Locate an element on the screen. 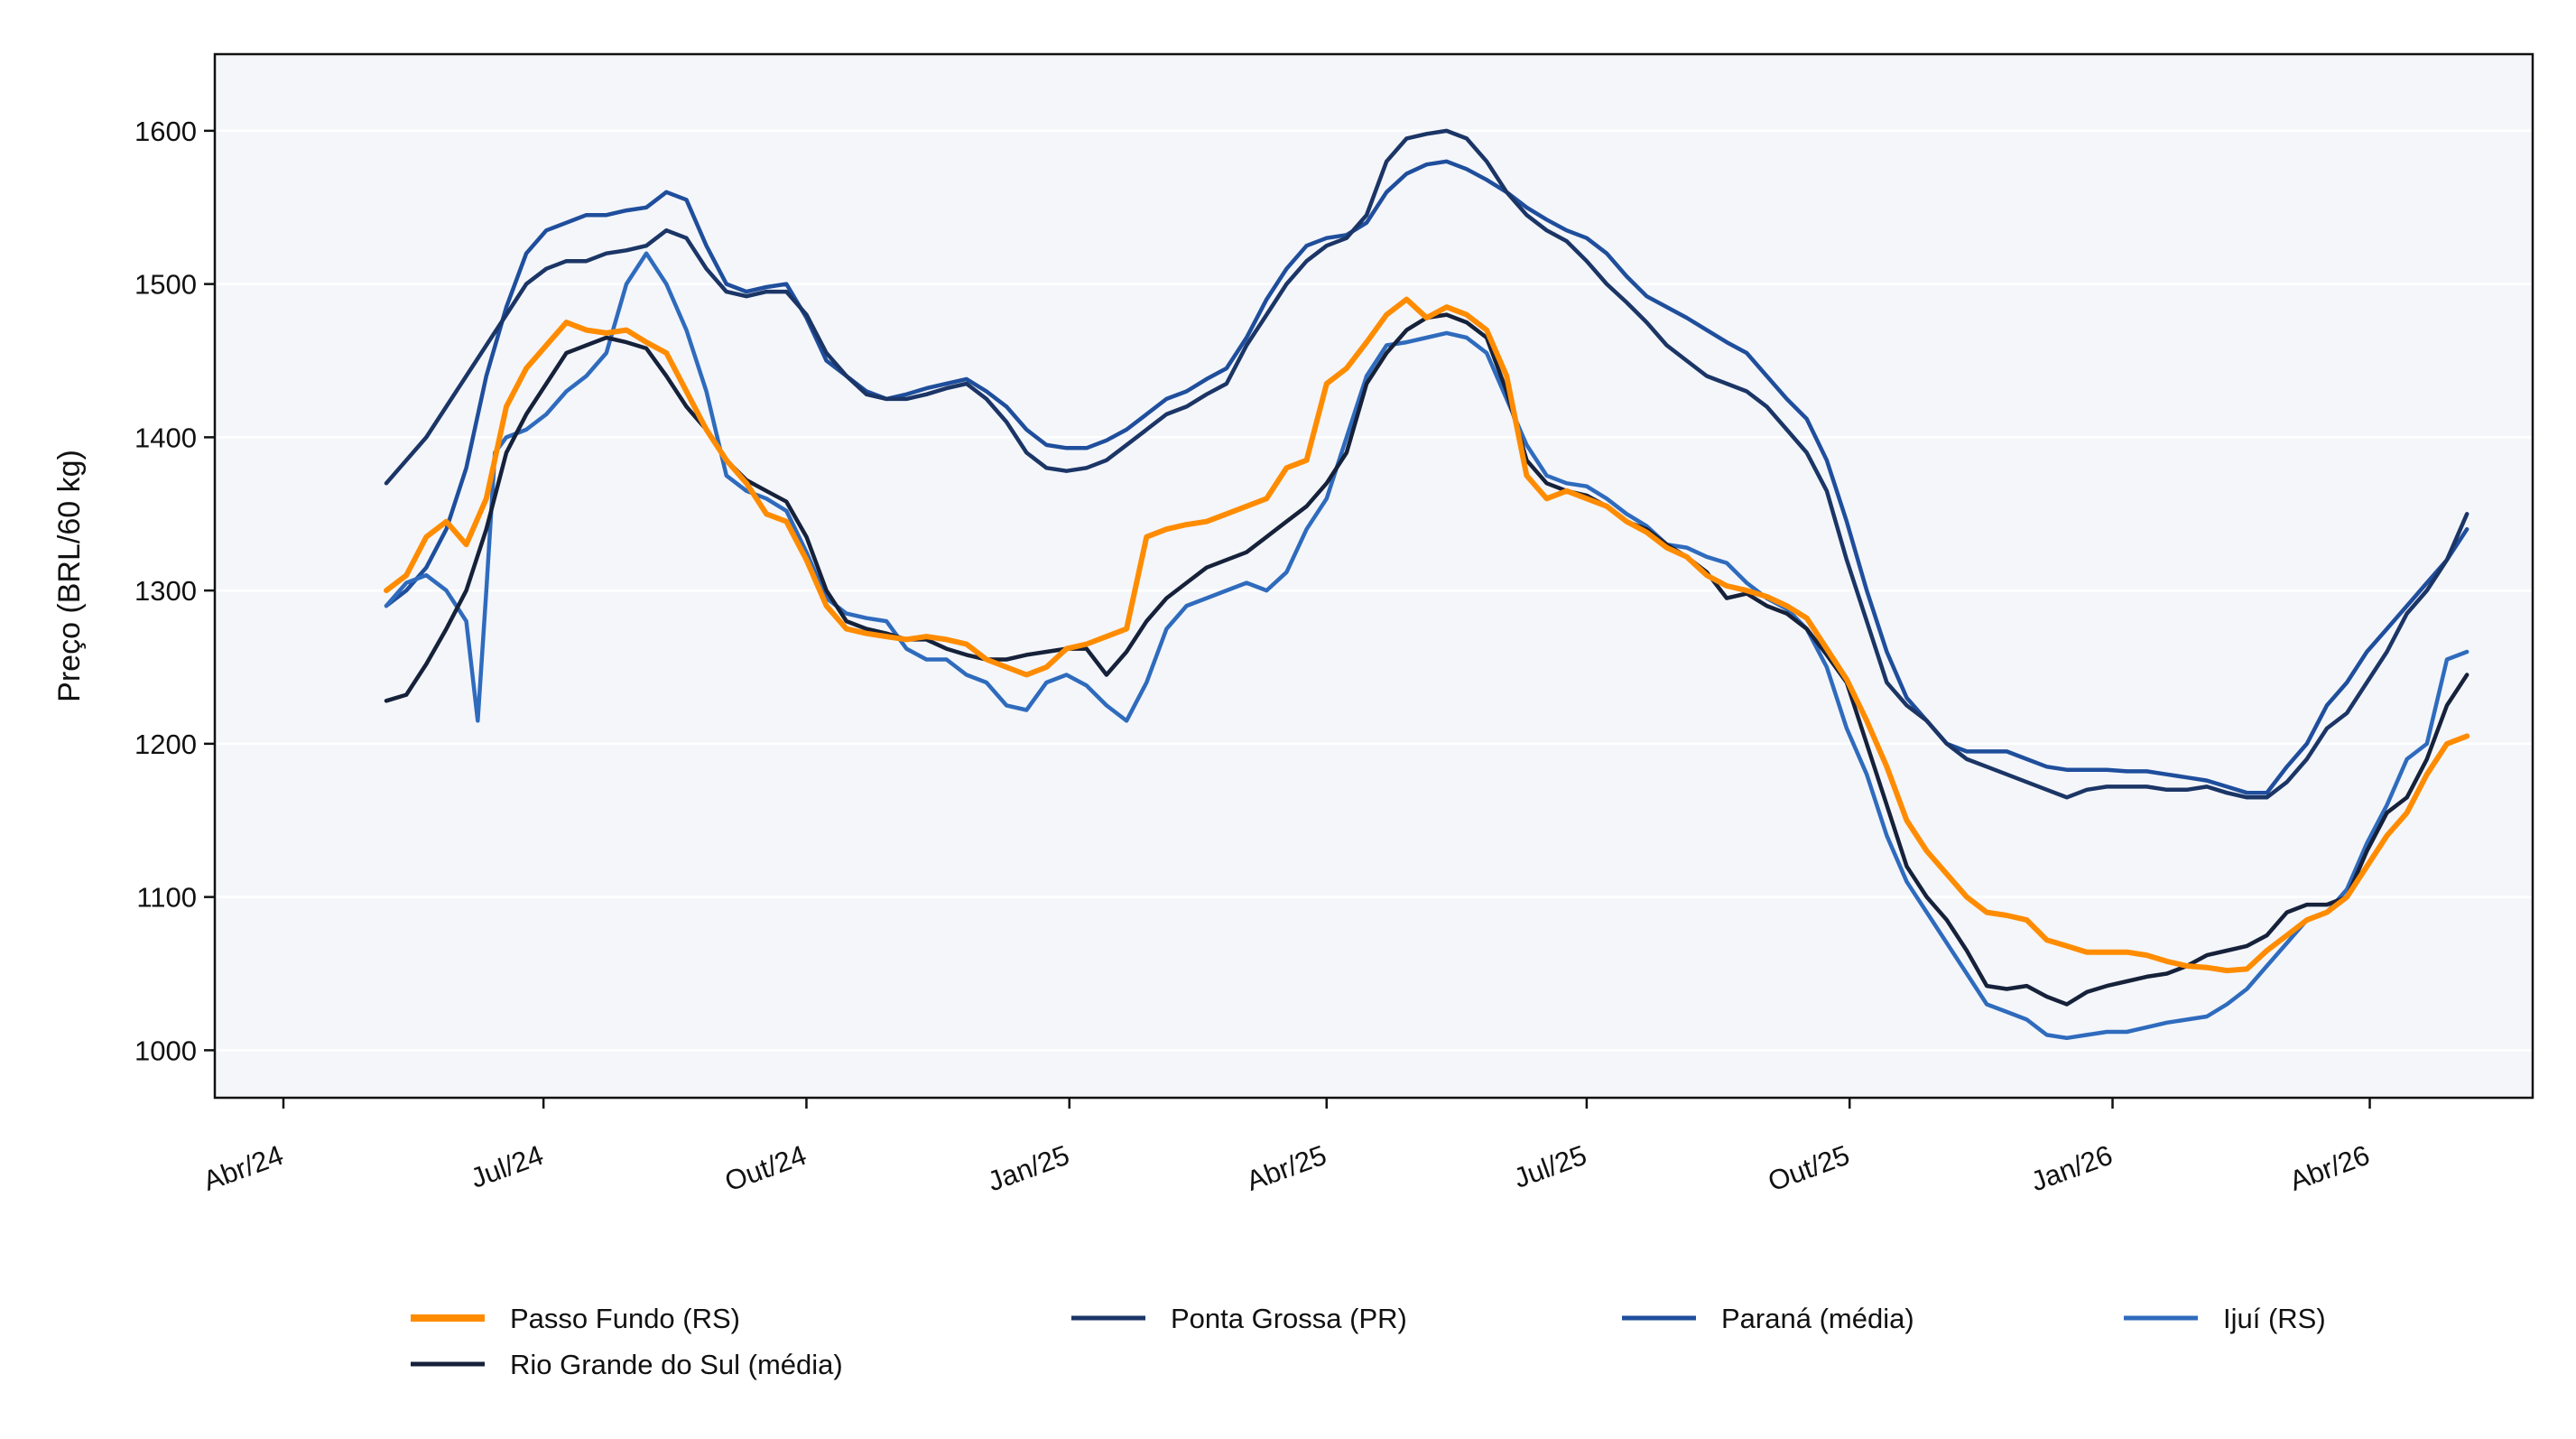  x-tick-label: Jan/25 is located at coordinates (1028, 1168).